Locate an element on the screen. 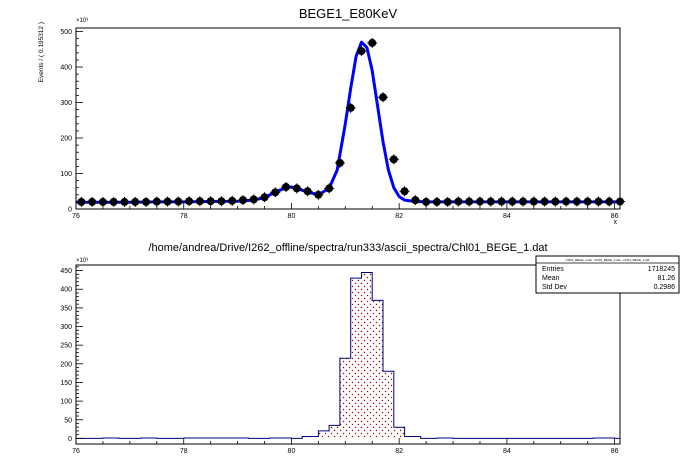 Image resolution: width=696 pixels, height=472 pixels. top-y-tick-label: 0 is located at coordinates (70, 210).